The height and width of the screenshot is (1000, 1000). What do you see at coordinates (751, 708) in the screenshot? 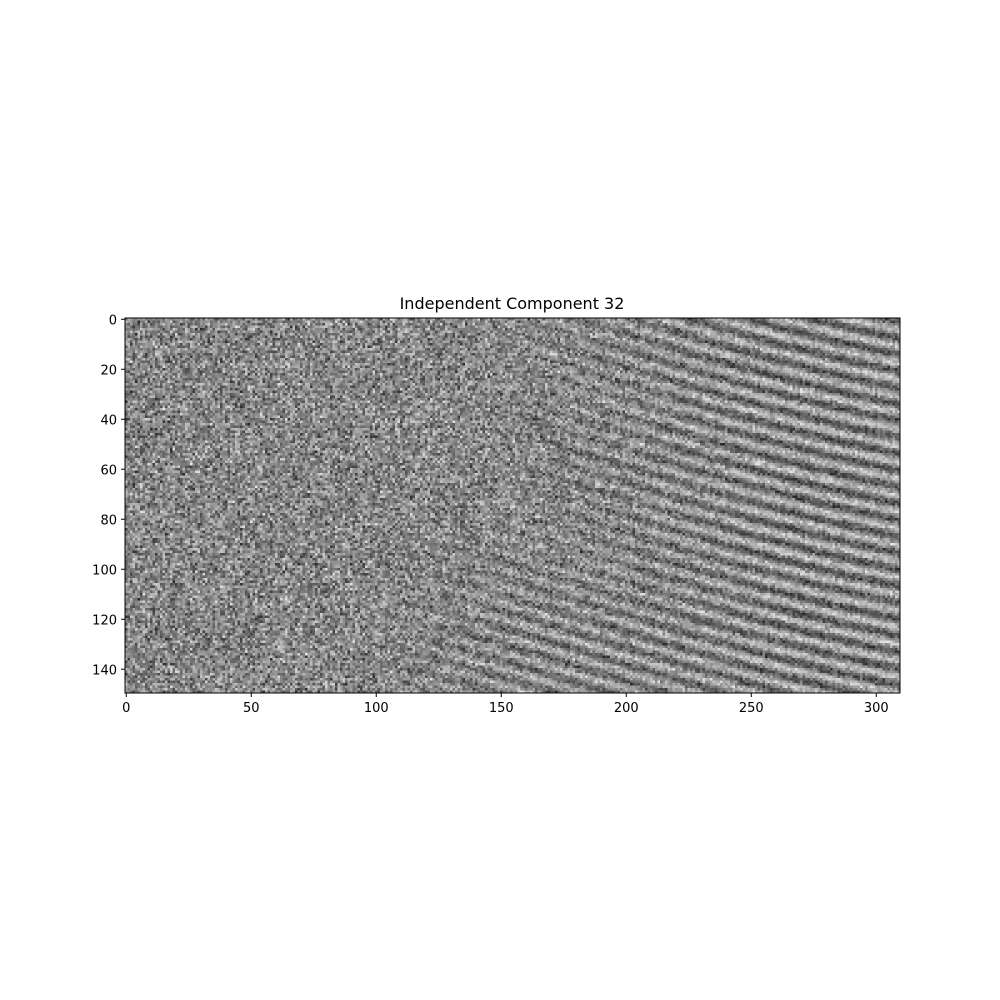
I see `x-tick-label: 250` at bounding box center [751, 708].